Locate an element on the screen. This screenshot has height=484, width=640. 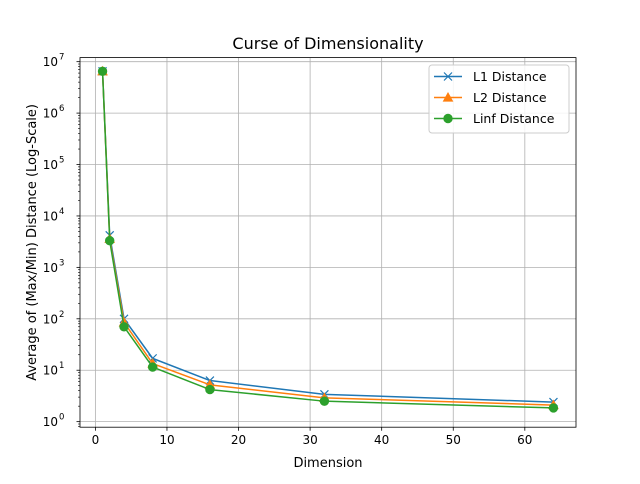
legend-entry: Linf Distance is located at coordinates (494, 118).